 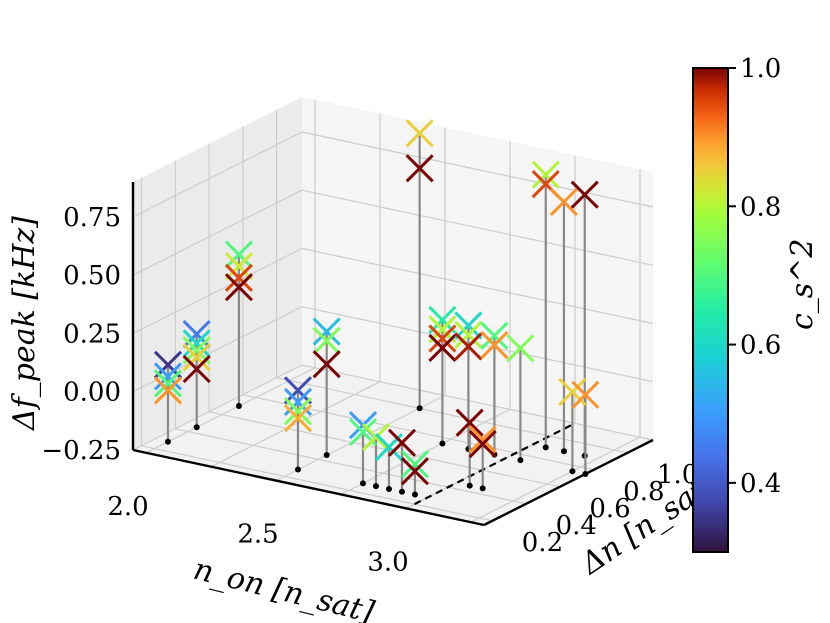 I want to click on x-axis-line, so click(x=308, y=487).